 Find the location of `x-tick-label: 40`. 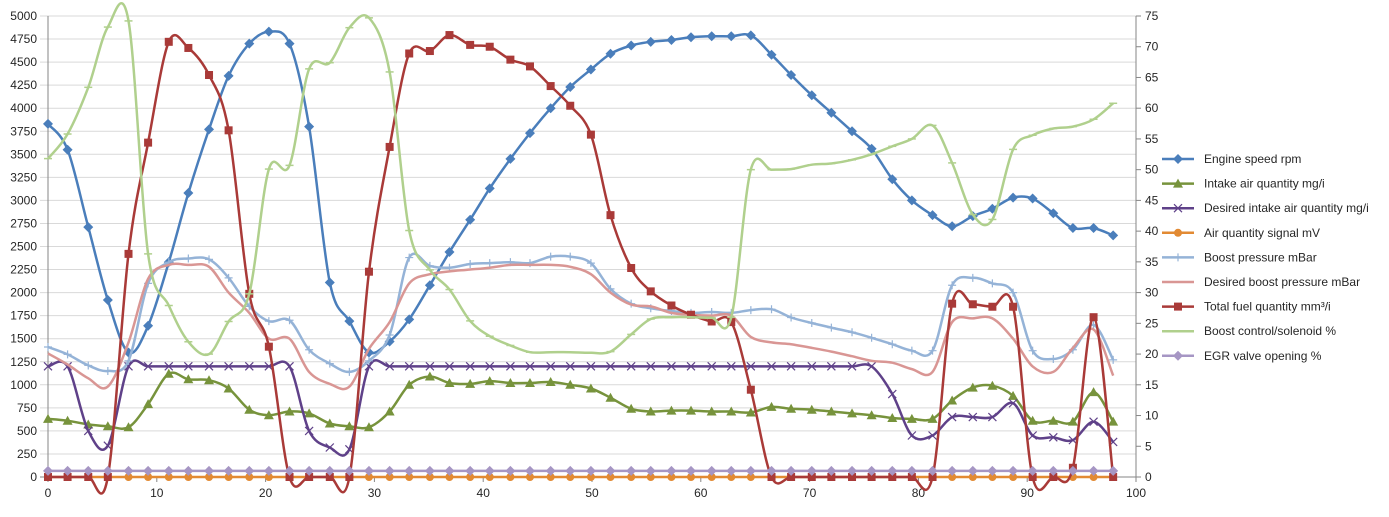

x-tick-label: 40 is located at coordinates (484, 493).